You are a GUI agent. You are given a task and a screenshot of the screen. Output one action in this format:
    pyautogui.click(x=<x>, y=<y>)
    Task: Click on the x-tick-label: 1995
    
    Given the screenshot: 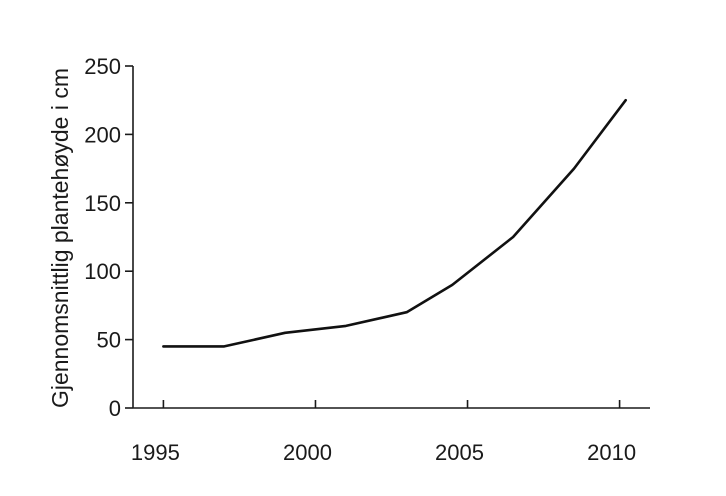 What is the action you would take?
    pyautogui.click(x=155, y=452)
    